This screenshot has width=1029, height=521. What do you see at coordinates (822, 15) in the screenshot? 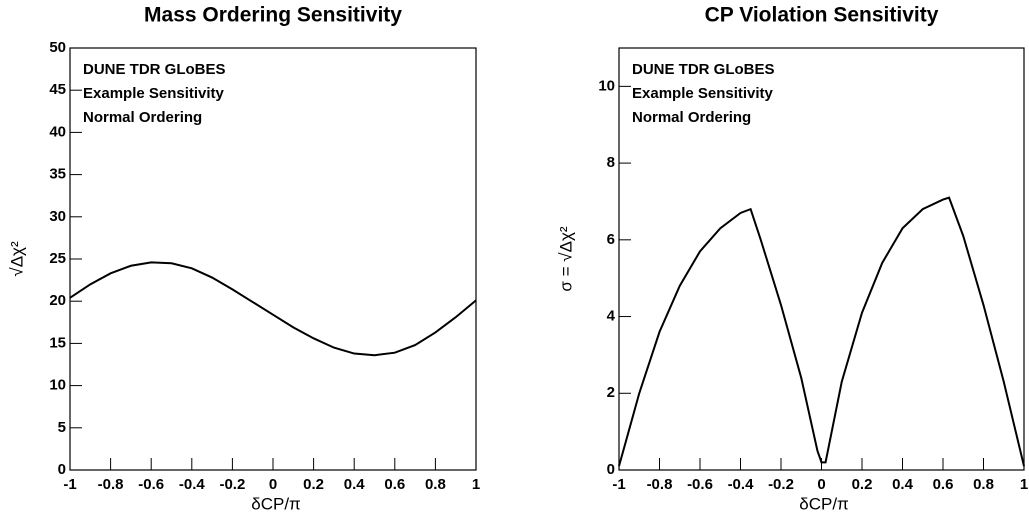
I see `chart-title: CP Violation Sensitivity` at bounding box center [822, 15].